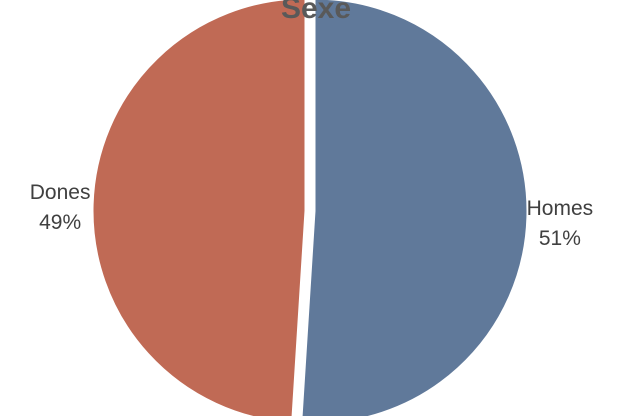 The image size is (620, 416). What do you see at coordinates (60, 192) in the screenshot?
I see `slice-category-label: Dones` at bounding box center [60, 192].